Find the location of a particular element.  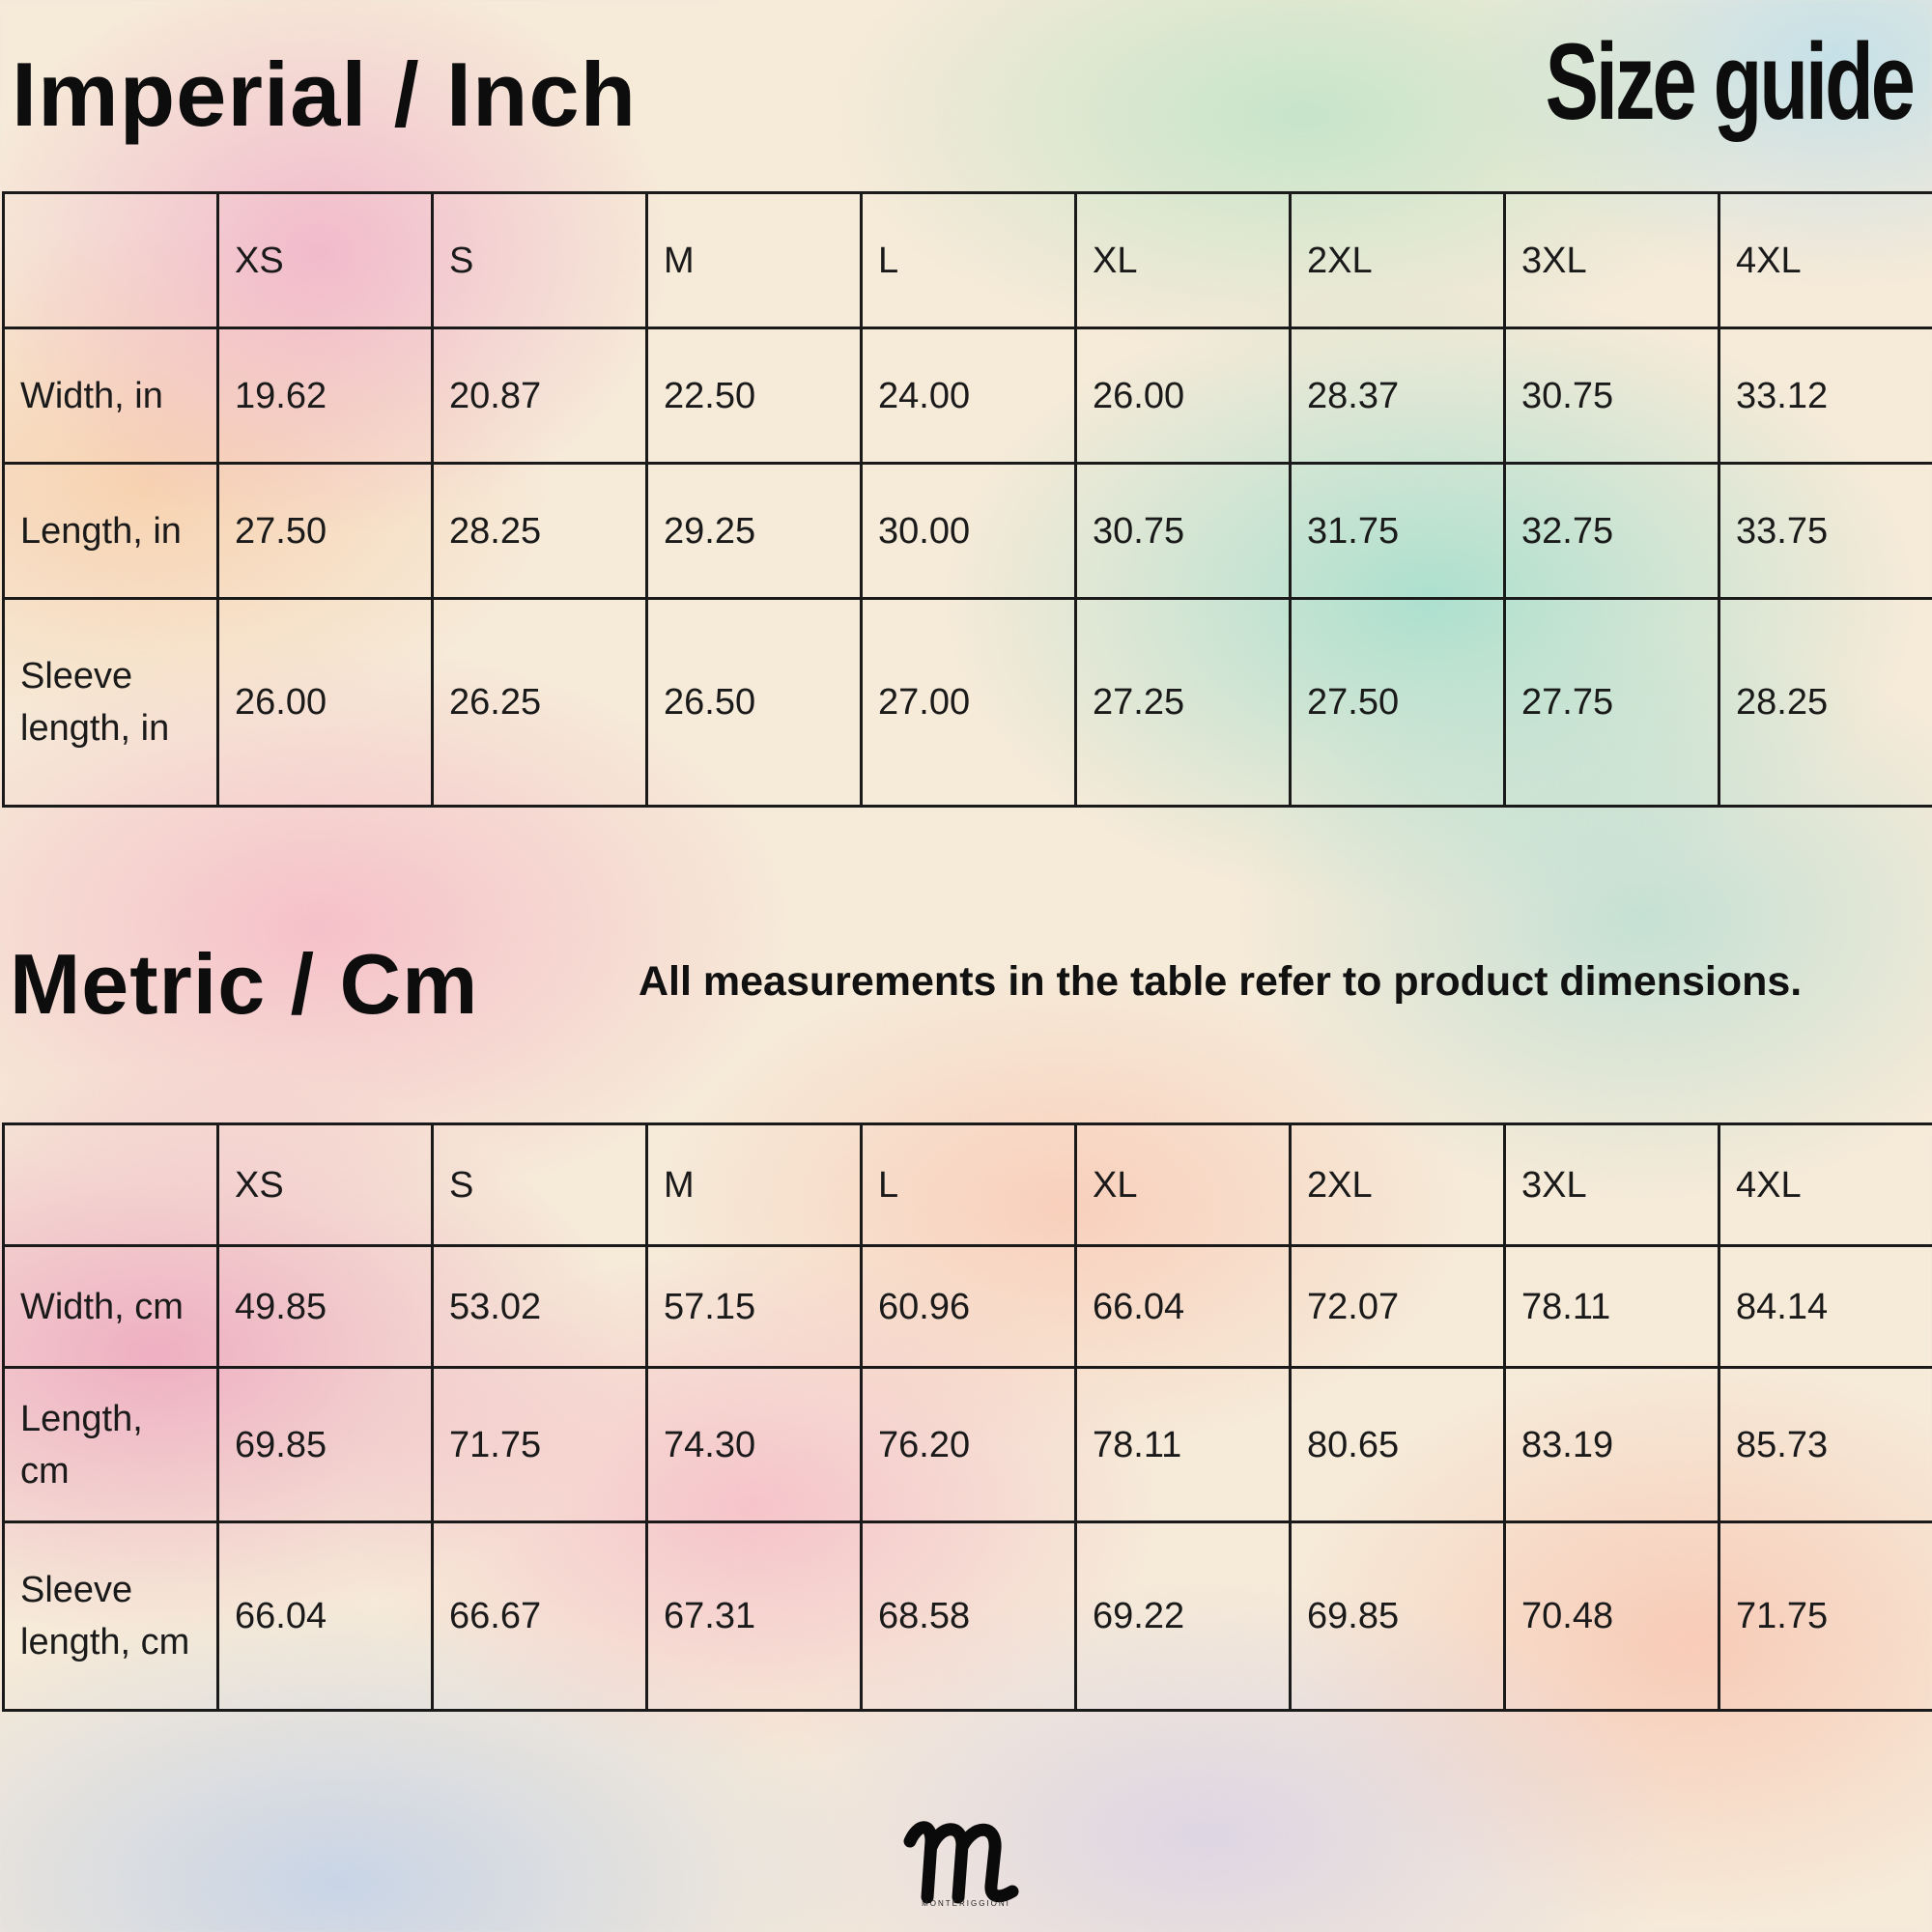

table-cell: 32.75 is located at coordinates (1611, 531).